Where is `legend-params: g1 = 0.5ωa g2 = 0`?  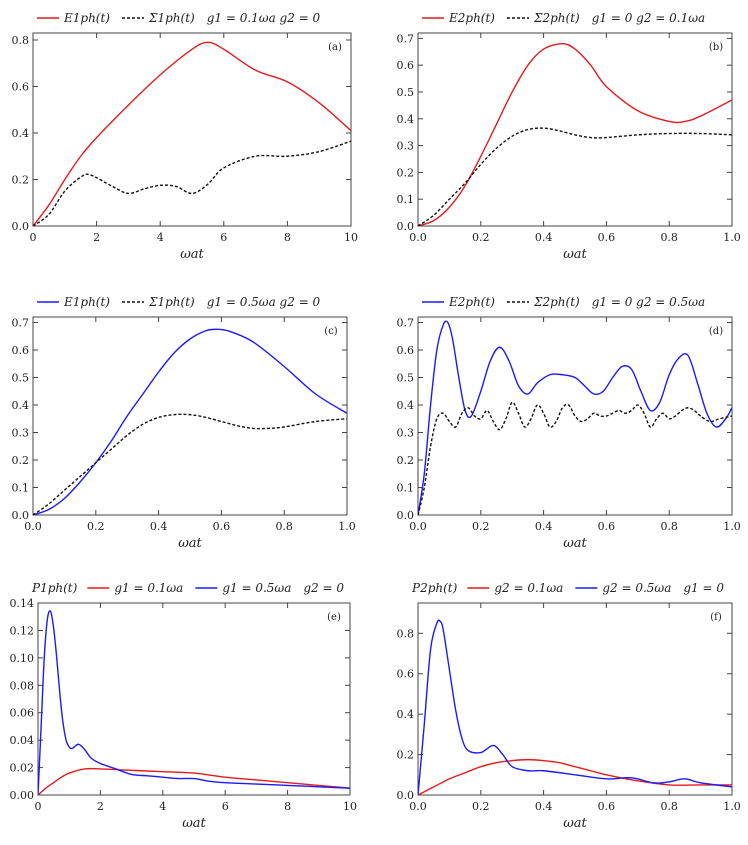
legend-params: g1 = 0.5ωa g2 = 0 is located at coordinates (264, 302).